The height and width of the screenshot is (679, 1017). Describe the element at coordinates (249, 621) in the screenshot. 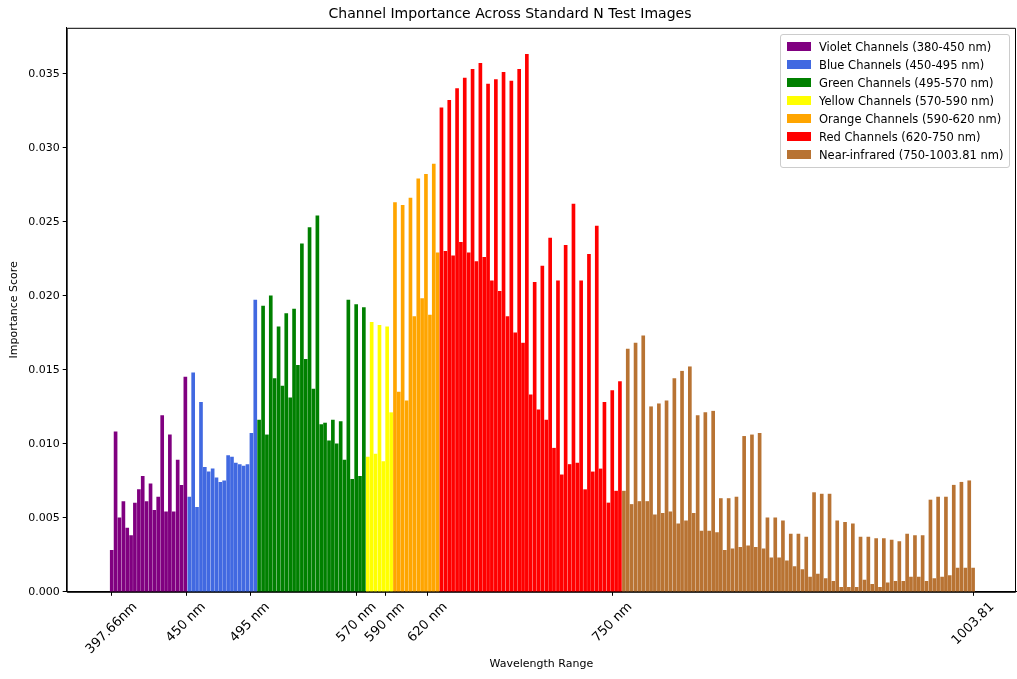

I see `x-tick-label: 495 nm` at that location.